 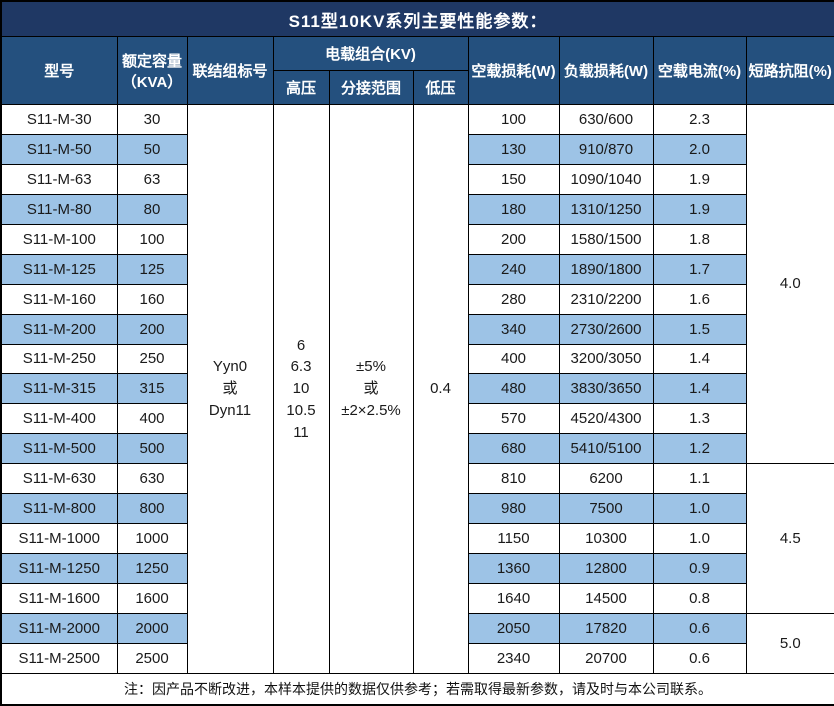 What do you see at coordinates (789, 538) in the screenshot?
I see `impedance-cell: 4.5` at bounding box center [789, 538].